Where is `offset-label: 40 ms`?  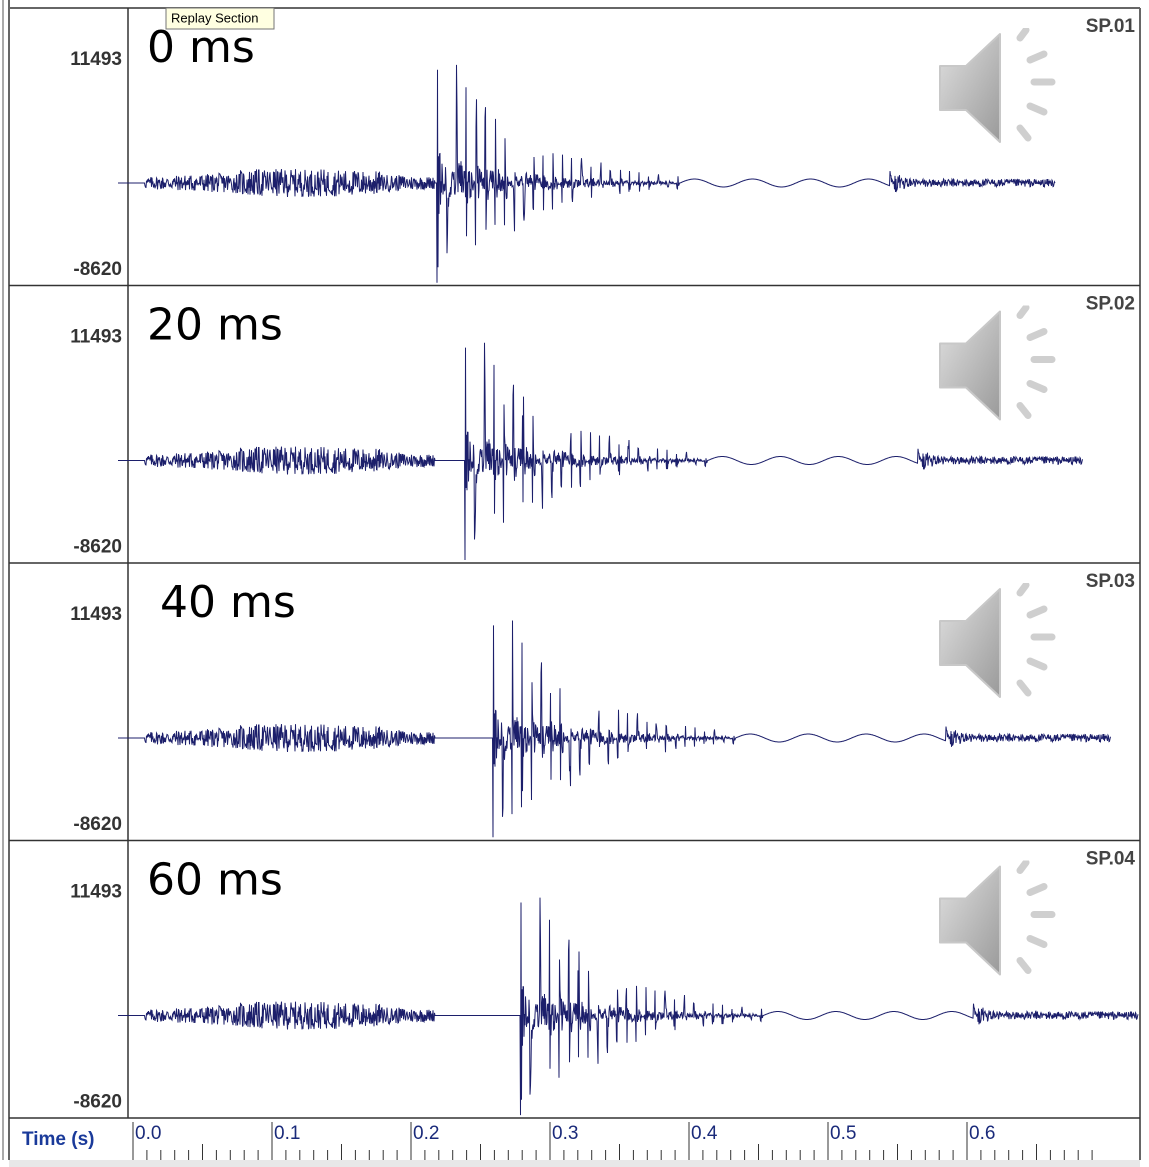
offset-label: 40 ms is located at coordinates (228, 602).